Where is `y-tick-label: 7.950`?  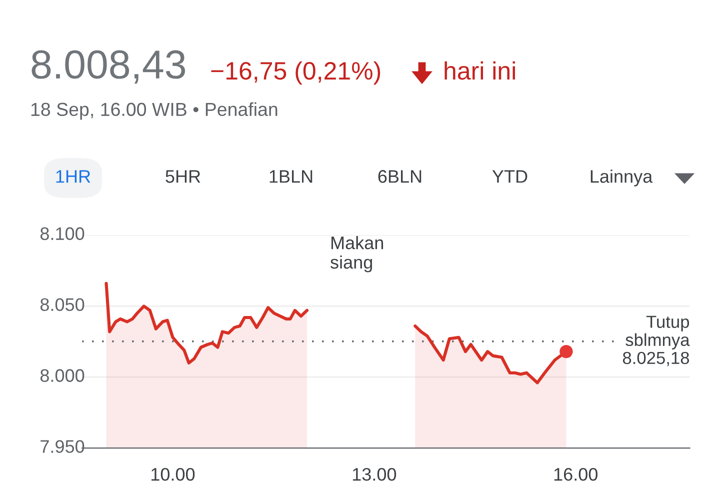
y-tick-label: 7.950 is located at coordinates (62, 446).